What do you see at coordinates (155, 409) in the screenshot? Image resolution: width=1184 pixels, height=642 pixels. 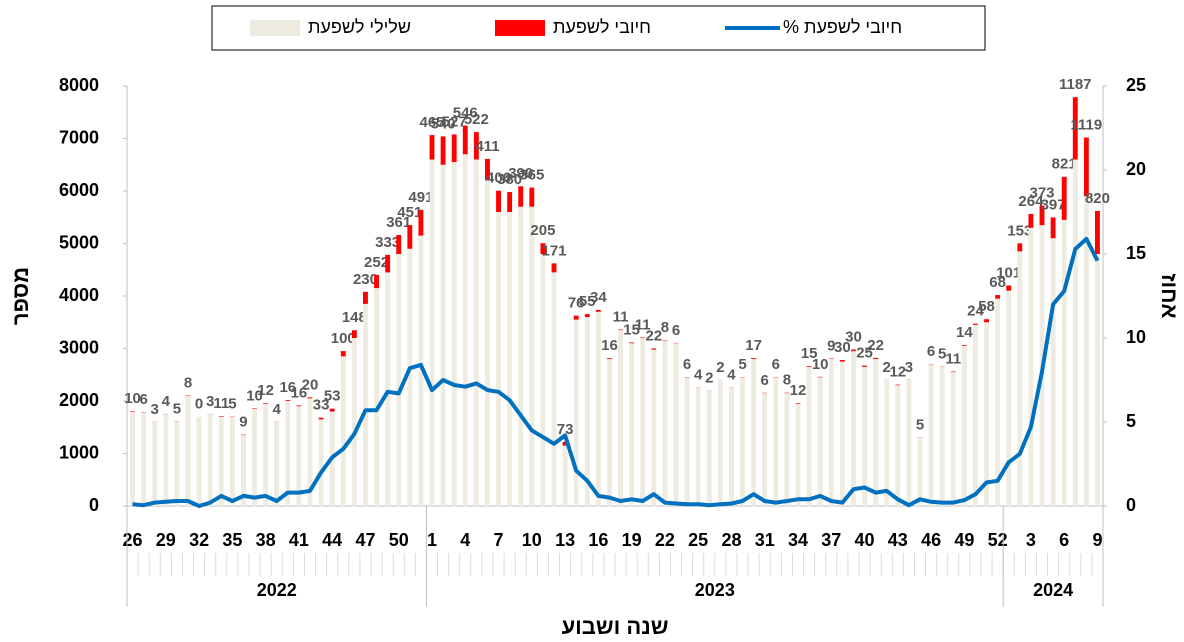 I see `data-label: 3` at bounding box center [155, 409].